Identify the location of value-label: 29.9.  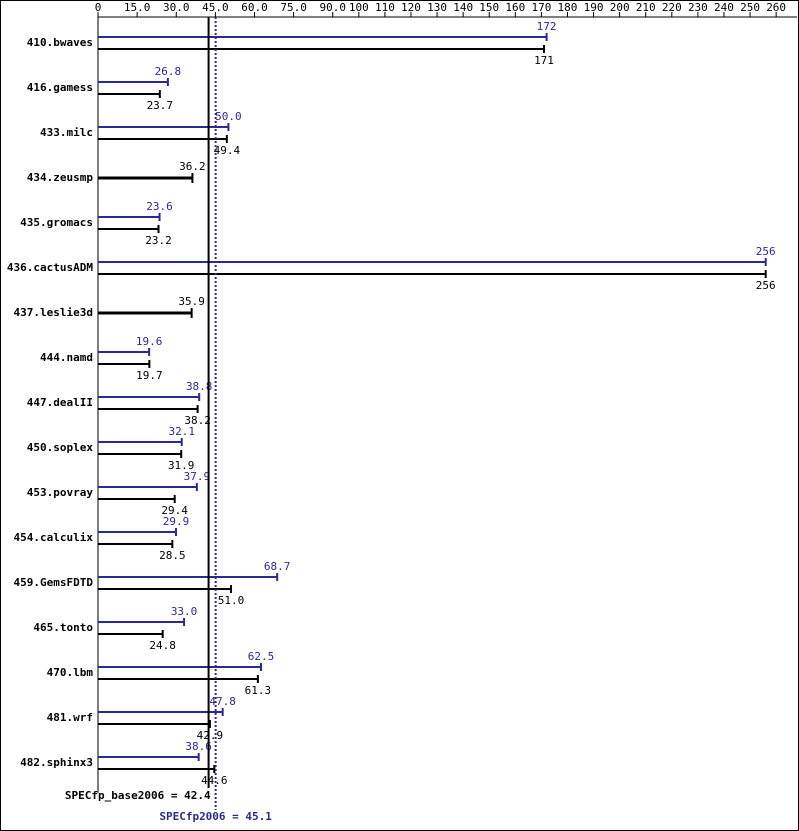
(176, 521).